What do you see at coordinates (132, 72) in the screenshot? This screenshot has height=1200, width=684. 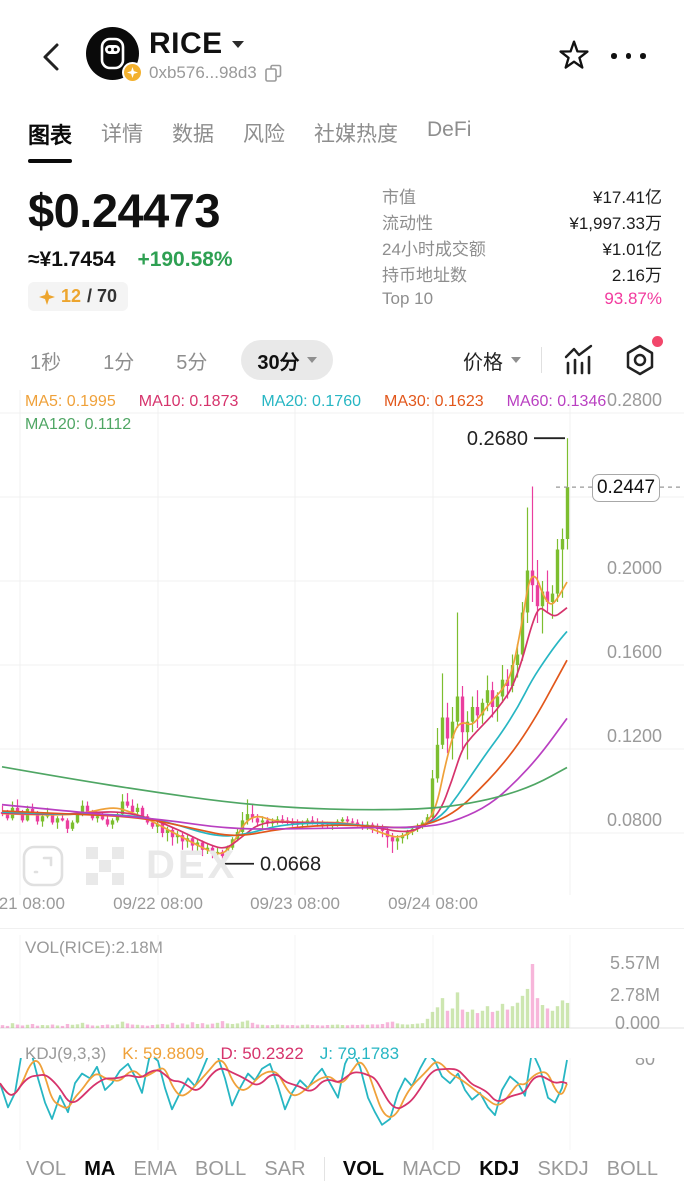 I see `chain-badge-icon` at bounding box center [132, 72].